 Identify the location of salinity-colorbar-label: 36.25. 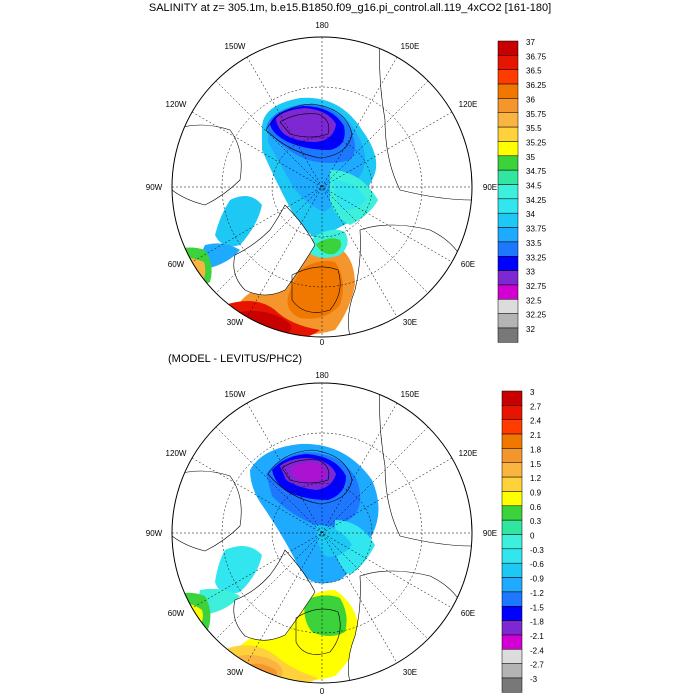
(536, 85).